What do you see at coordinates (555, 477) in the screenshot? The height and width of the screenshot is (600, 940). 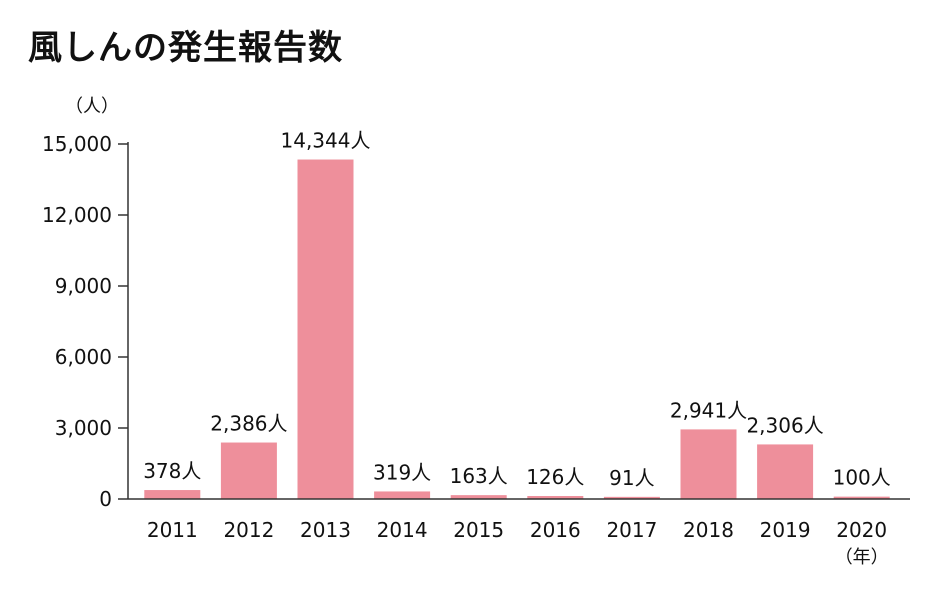 I see `data-label-2016: 126人` at bounding box center [555, 477].